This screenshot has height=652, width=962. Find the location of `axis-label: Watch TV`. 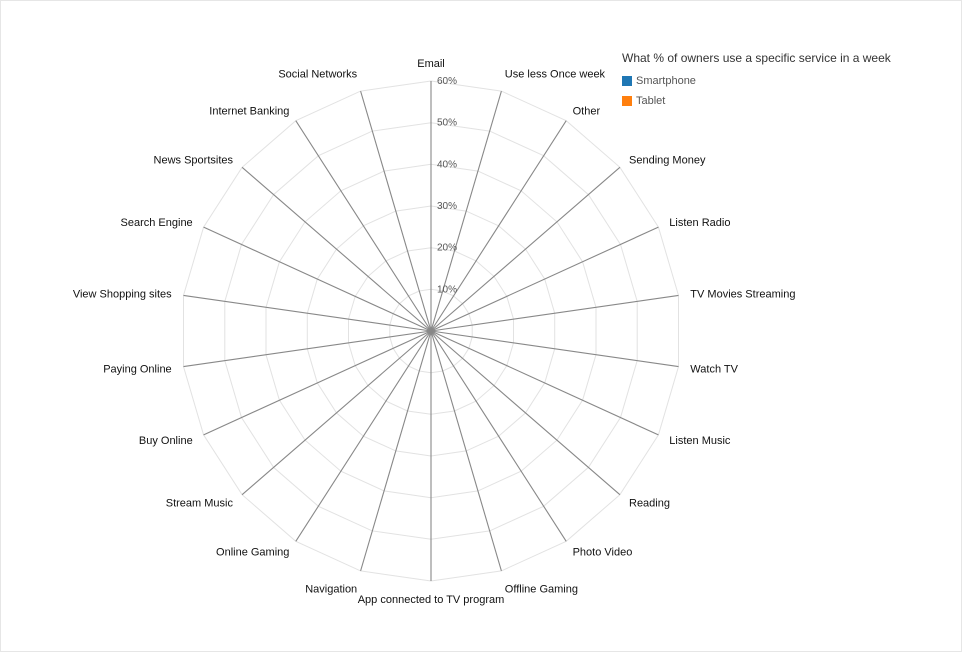

axis-label: Watch TV is located at coordinates (714, 369).